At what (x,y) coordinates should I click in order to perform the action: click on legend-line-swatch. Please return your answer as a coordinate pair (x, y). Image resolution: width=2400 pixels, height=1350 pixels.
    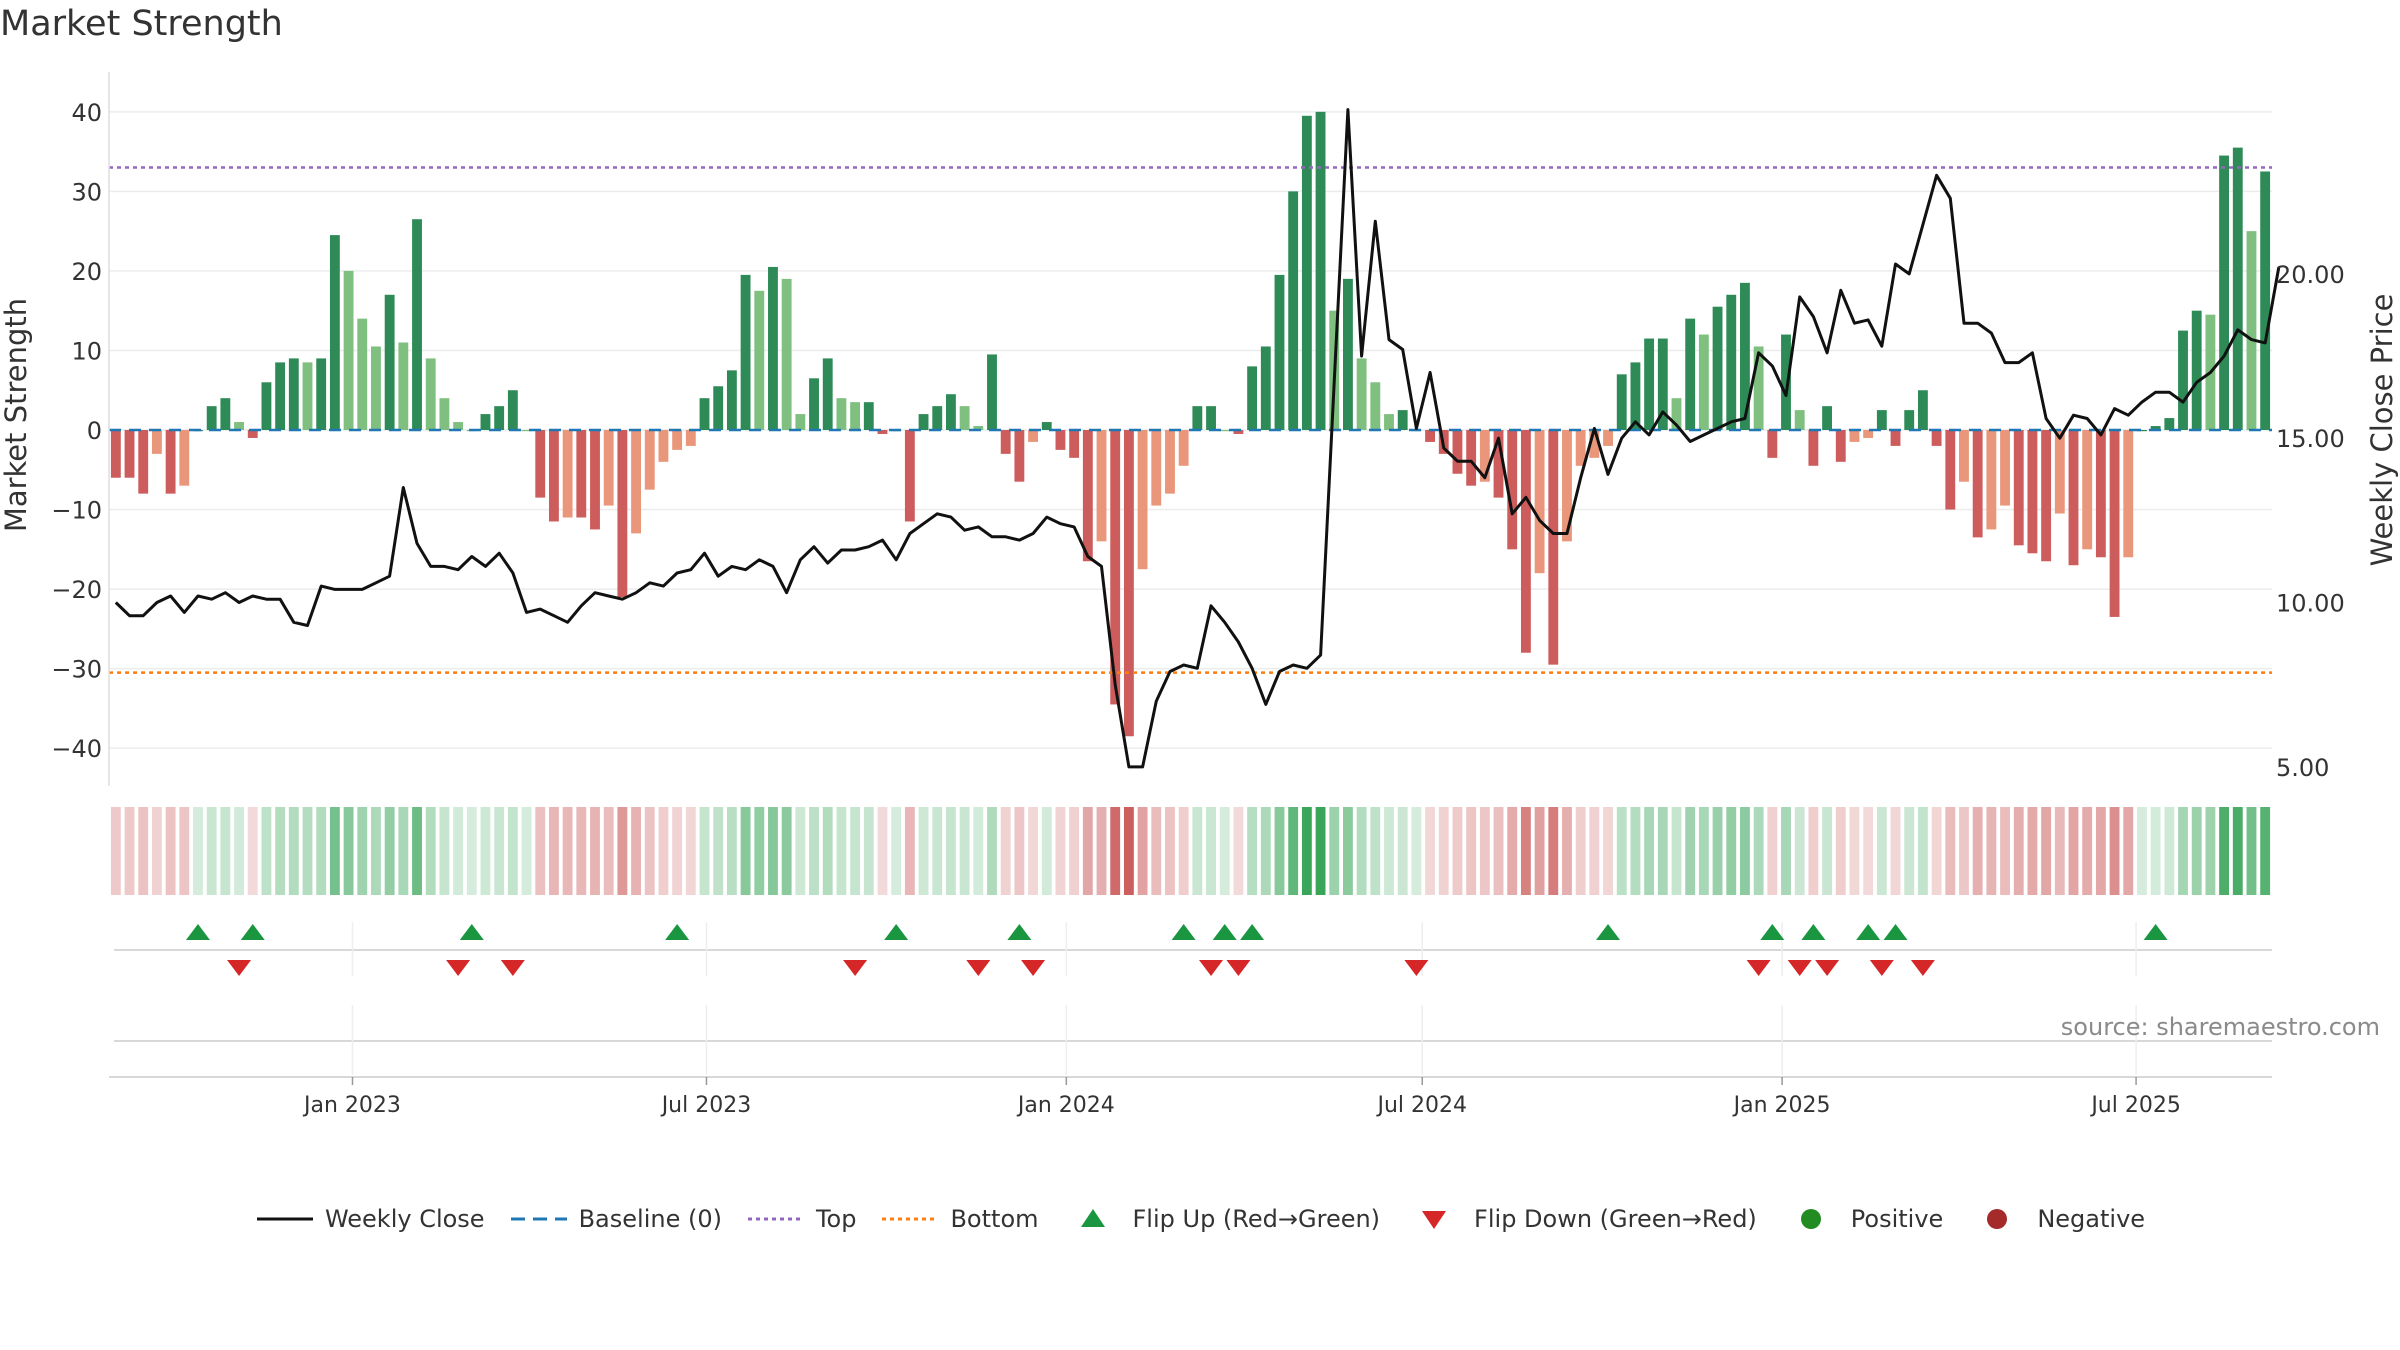
    Looking at the image, I should click on (284, 1219).